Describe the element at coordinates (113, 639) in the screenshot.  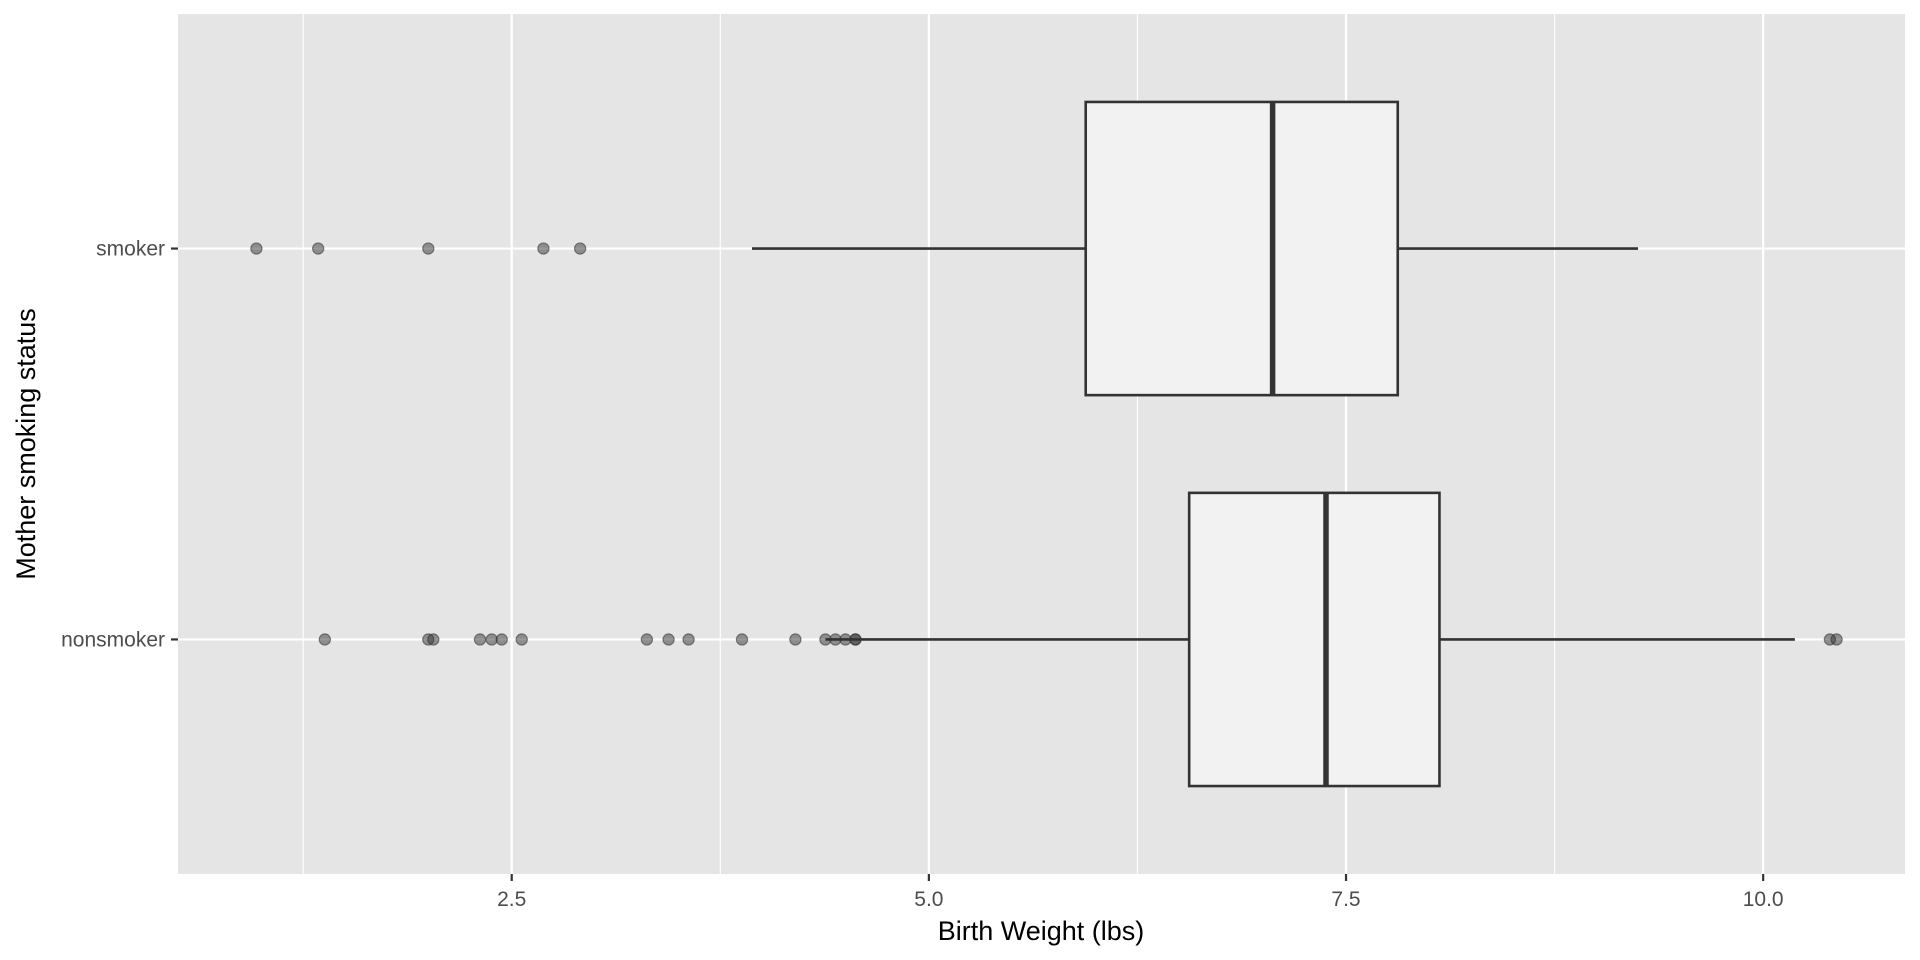
I see `y-tick-label: nonsmoker` at that location.